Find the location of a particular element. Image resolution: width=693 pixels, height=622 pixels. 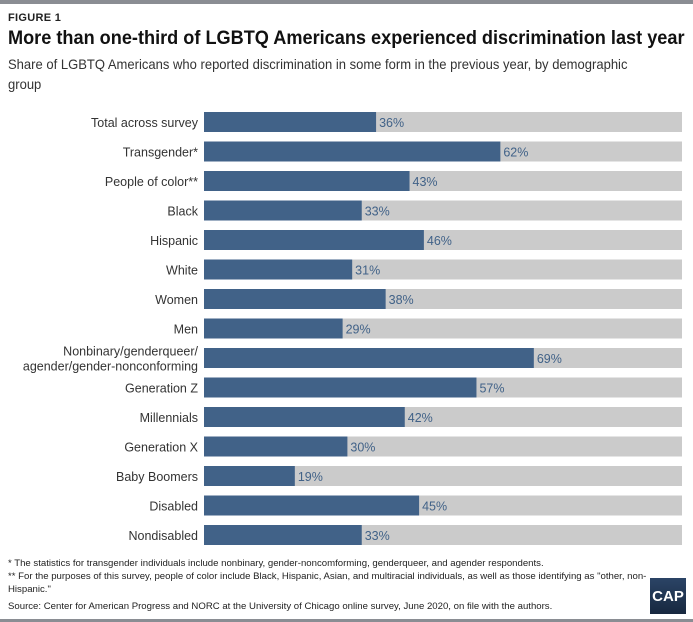

bar-track is located at coordinates (443, 476).